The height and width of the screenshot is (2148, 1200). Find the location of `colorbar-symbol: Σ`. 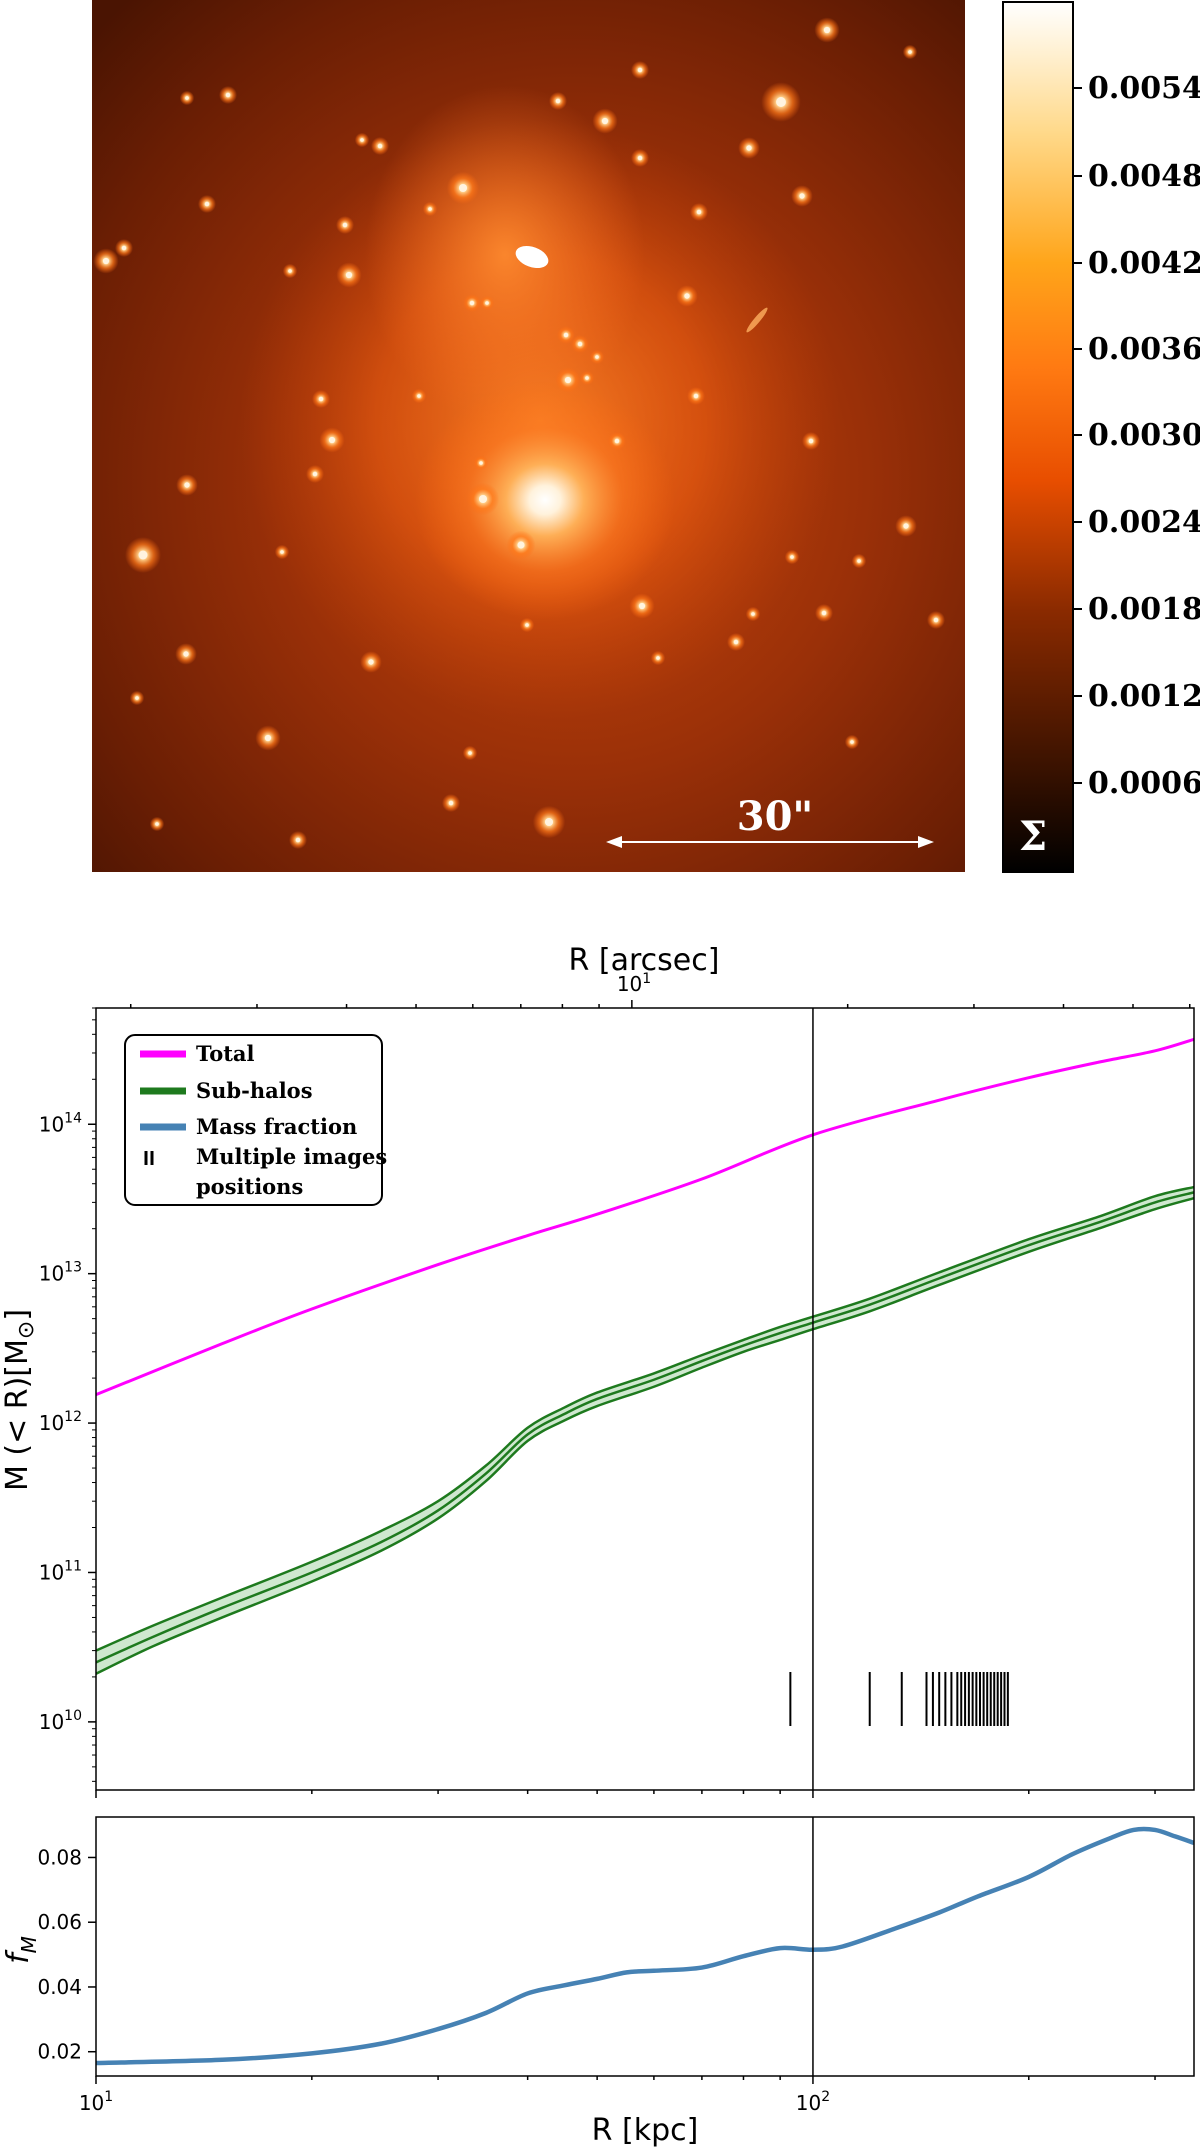

colorbar-symbol: Σ is located at coordinates (1033, 836).